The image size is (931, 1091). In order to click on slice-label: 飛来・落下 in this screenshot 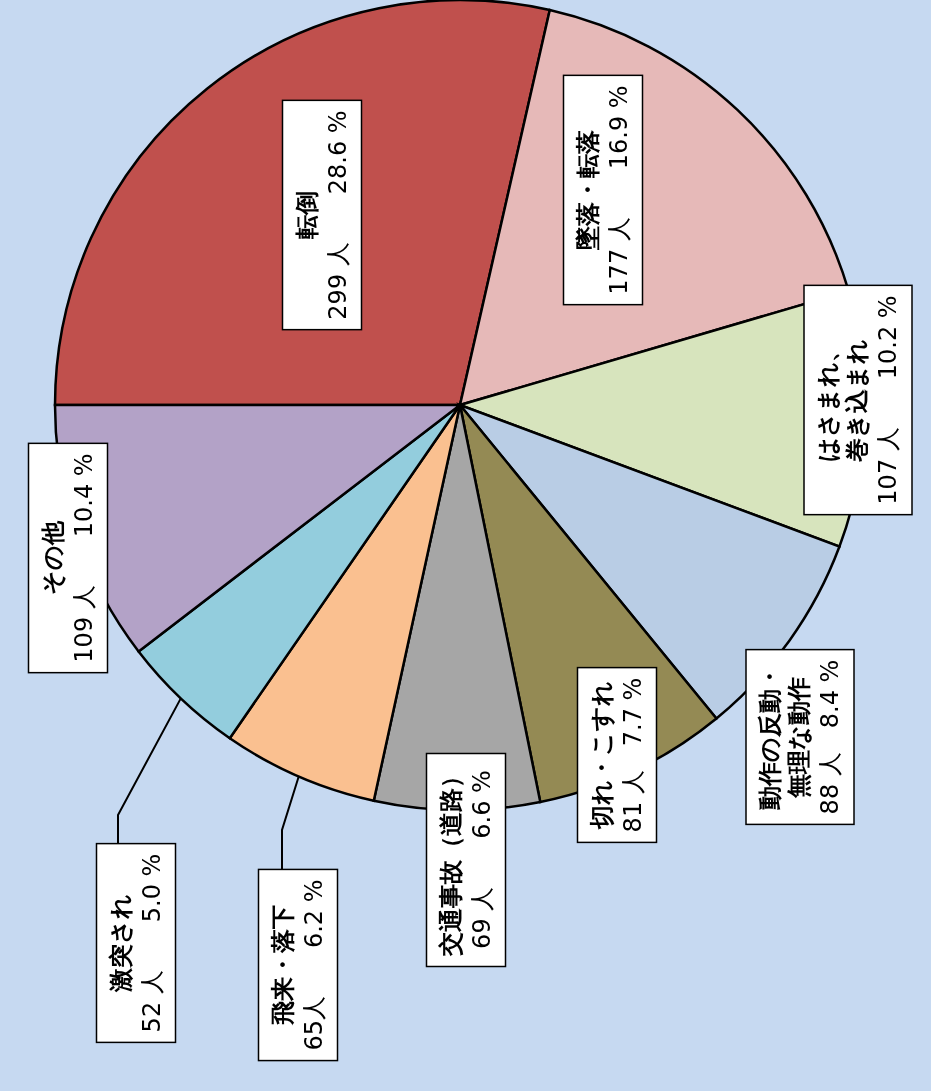, I will do `click(282, 965)`.